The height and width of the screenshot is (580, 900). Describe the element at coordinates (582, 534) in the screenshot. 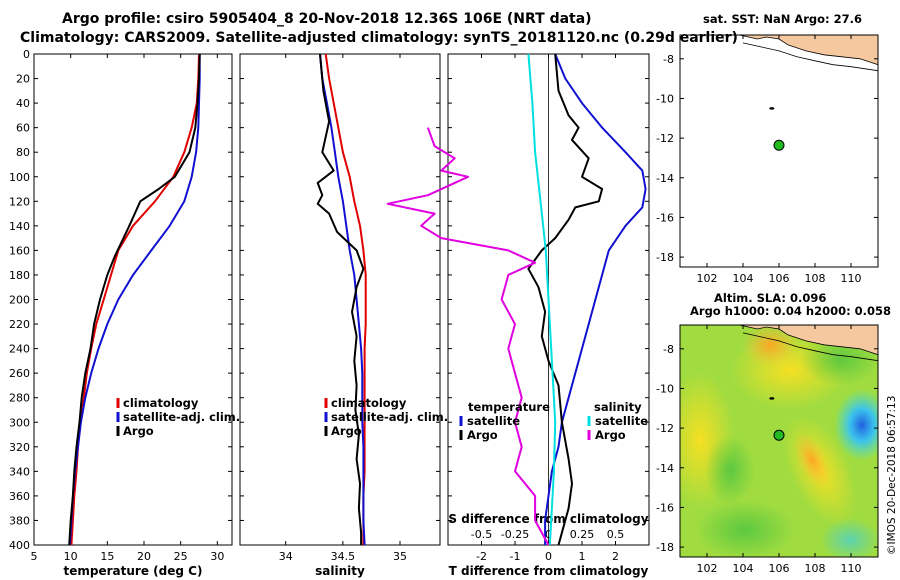

I see `top-x-tick-label: 0.25` at that location.